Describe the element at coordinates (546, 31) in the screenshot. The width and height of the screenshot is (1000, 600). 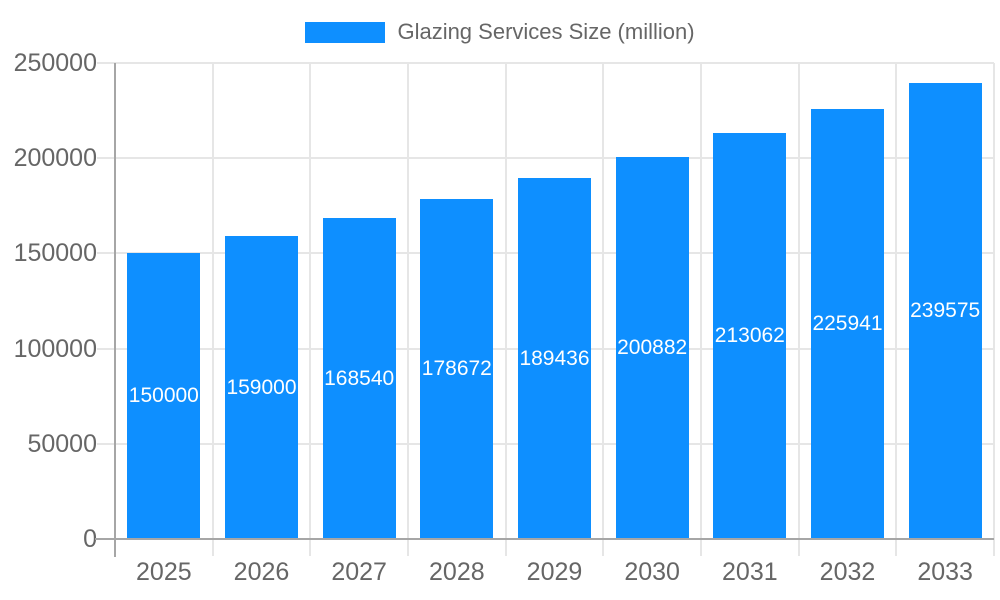
I see `legend-label: Glazing Services Size (million)` at that location.